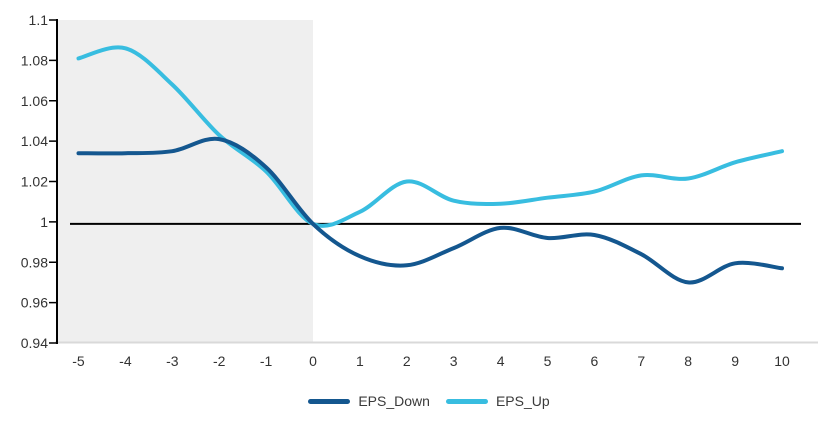 The width and height of the screenshot is (830, 429). I want to click on legend-label-eps_up: EPS_Up, so click(522, 401).